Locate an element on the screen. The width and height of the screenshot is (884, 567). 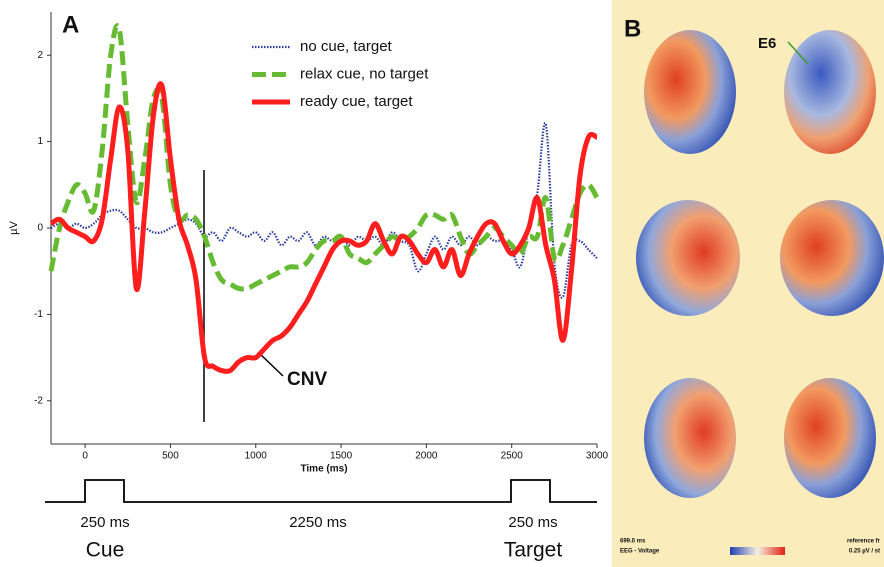
color-bar is located at coordinates (757, 551).